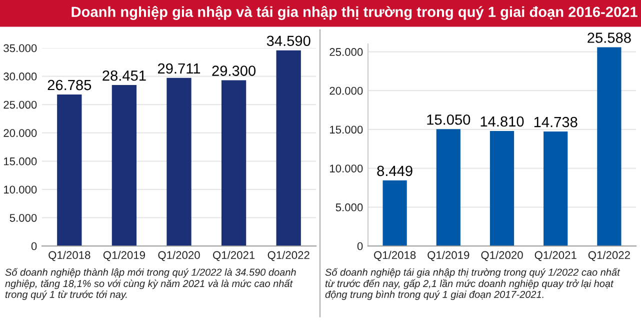  What do you see at coordinates (394, 171) in the screenshot?
I see `data-label: 8.449` at bounding box center [394, 171].